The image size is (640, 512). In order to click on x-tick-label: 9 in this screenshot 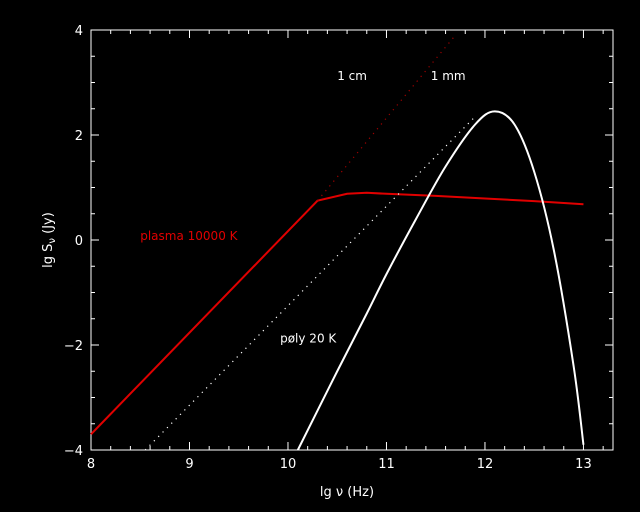, I will do `click(189, 464)`.